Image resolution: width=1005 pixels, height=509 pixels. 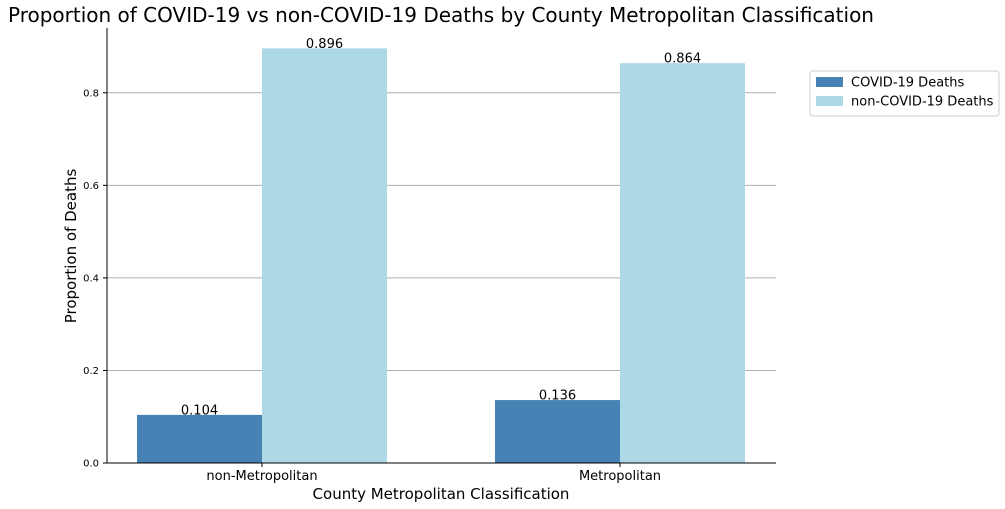 I want to click on y-axis-title: Proportion of Deaths, so click(x=71, y=246).